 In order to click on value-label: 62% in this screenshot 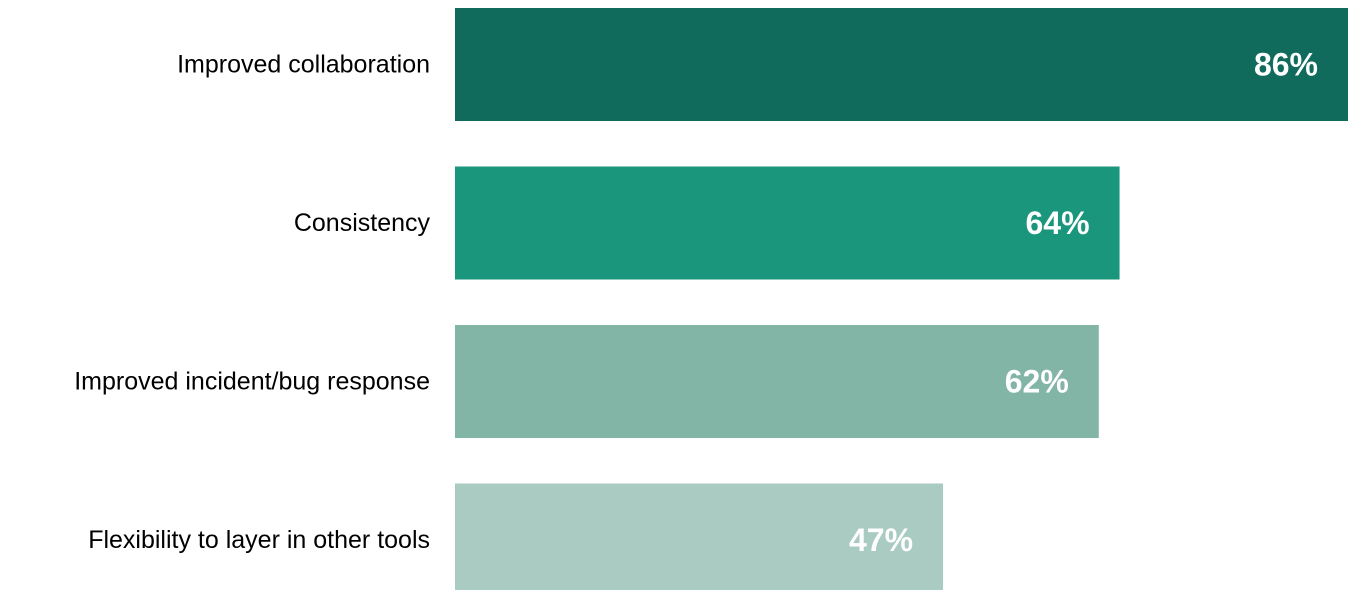, I will do `click(1037, 382)`.